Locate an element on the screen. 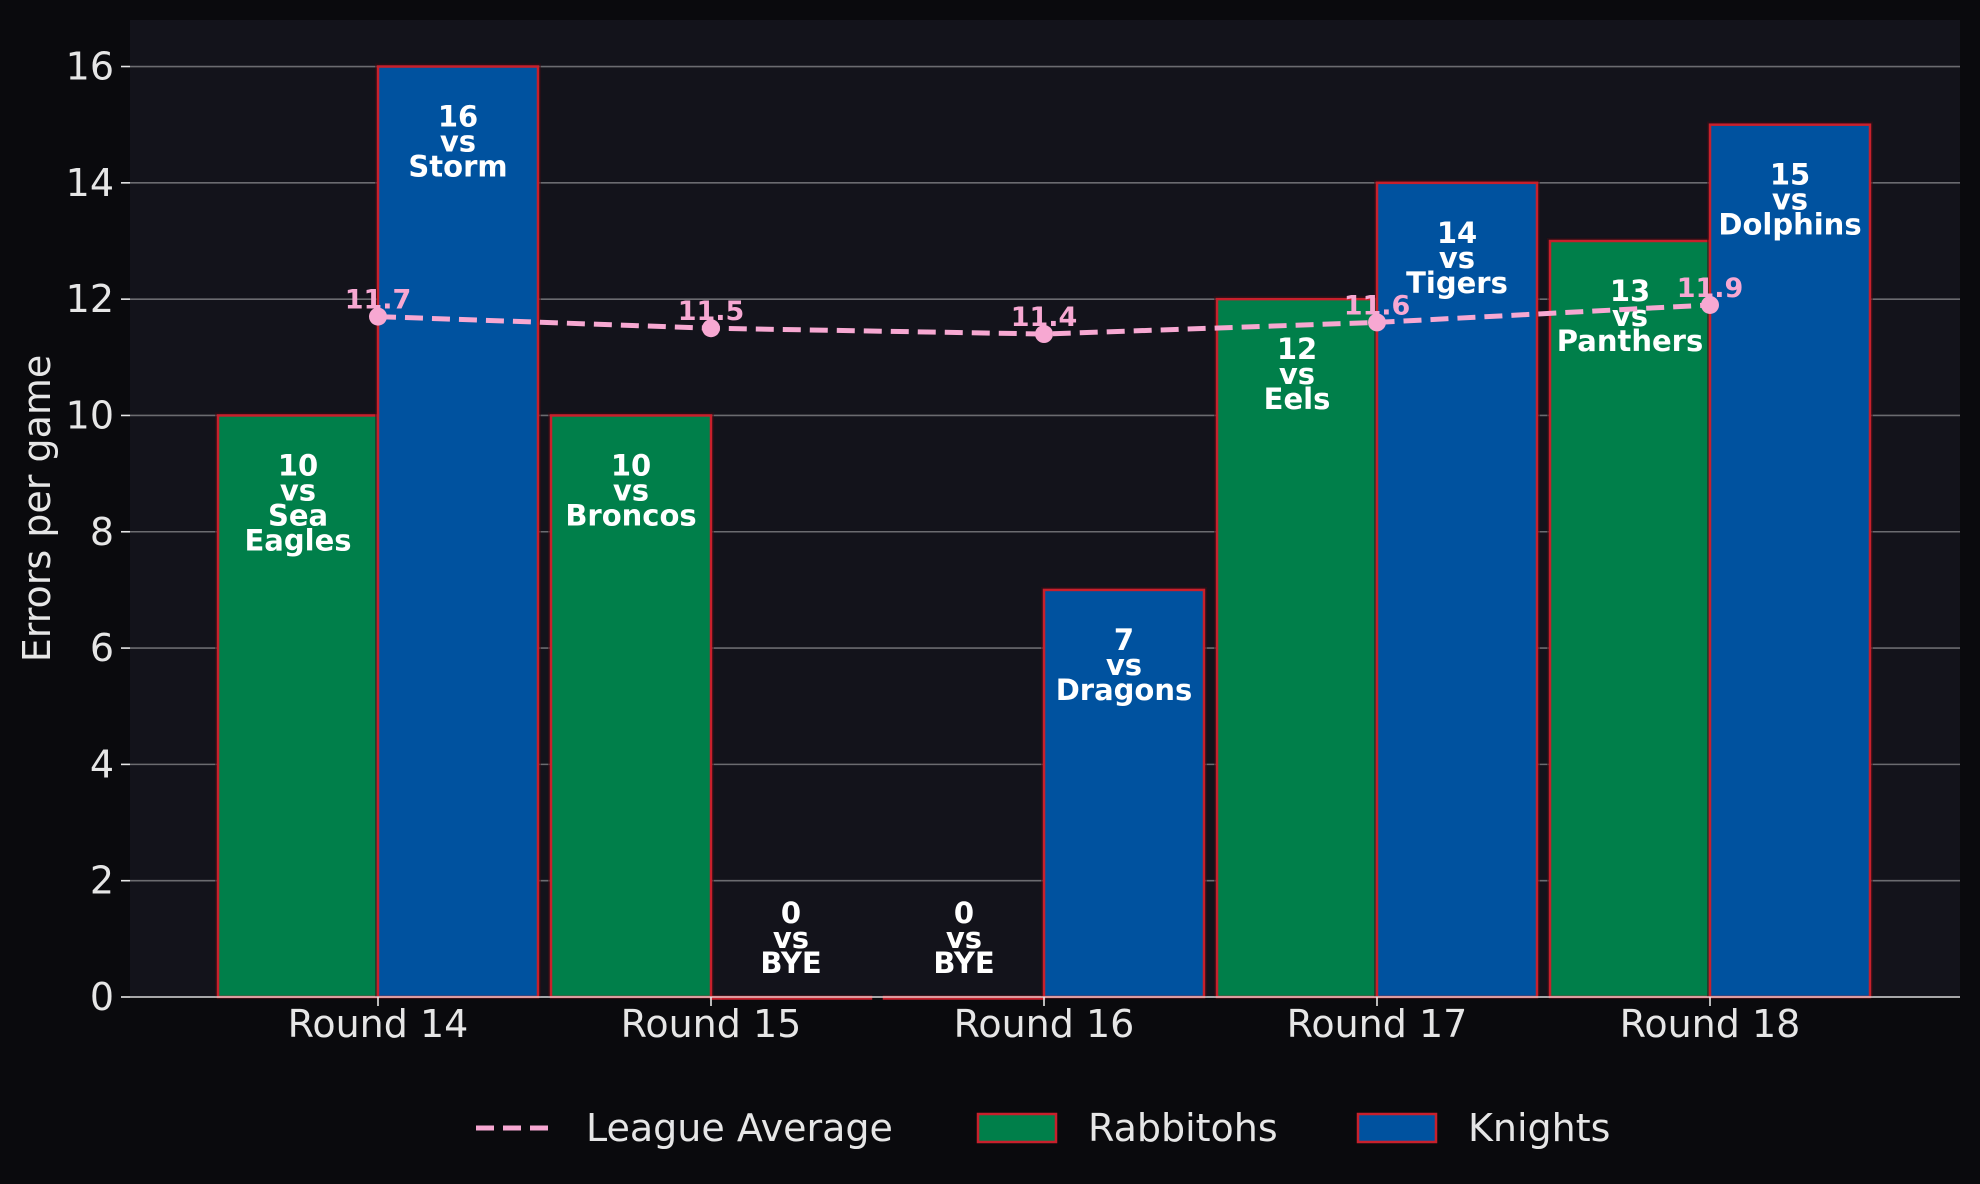  league-average-polyline is located at coordinates (1044, 319).